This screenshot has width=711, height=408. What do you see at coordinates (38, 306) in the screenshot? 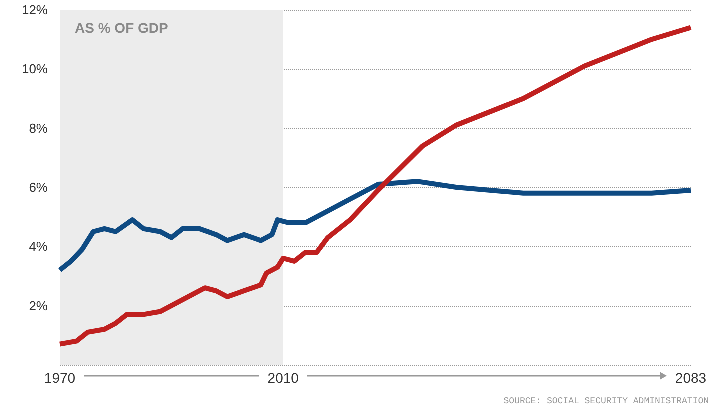
I see `y-tick-label: 2%` at bounding box center [38, 306].